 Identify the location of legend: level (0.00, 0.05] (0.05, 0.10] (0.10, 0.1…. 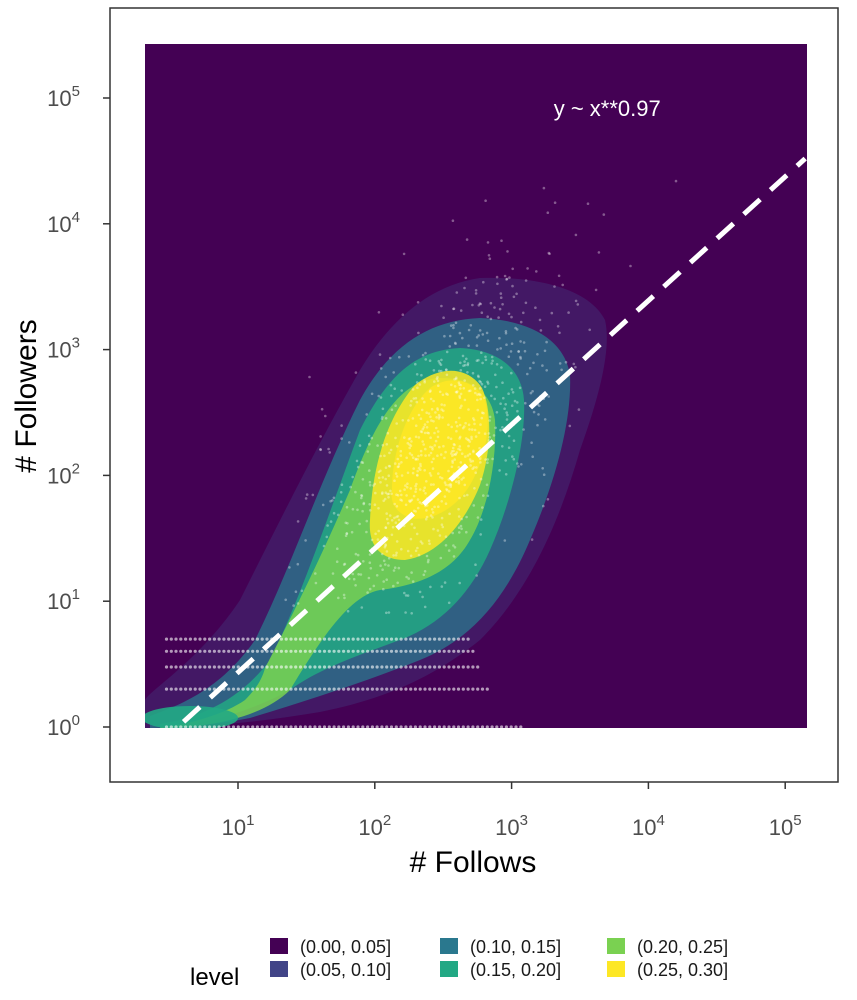
(459, 964).